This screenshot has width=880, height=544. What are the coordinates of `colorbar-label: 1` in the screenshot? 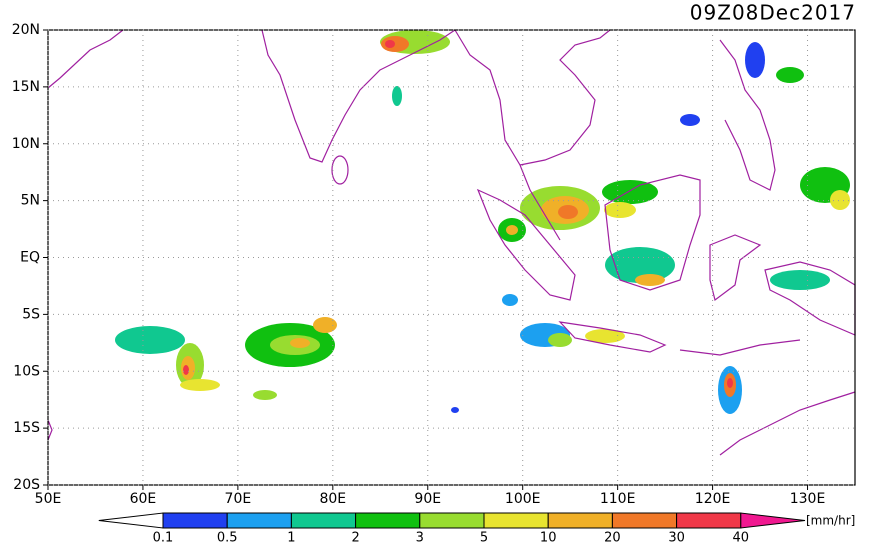 It's located at (291, 537).